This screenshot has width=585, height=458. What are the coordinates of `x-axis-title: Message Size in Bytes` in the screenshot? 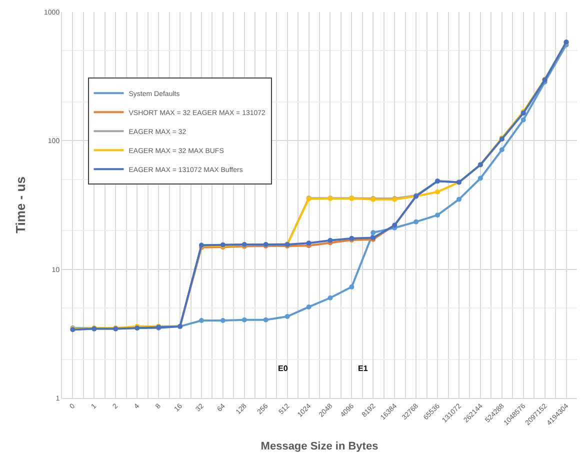 It's located at (319, 446).